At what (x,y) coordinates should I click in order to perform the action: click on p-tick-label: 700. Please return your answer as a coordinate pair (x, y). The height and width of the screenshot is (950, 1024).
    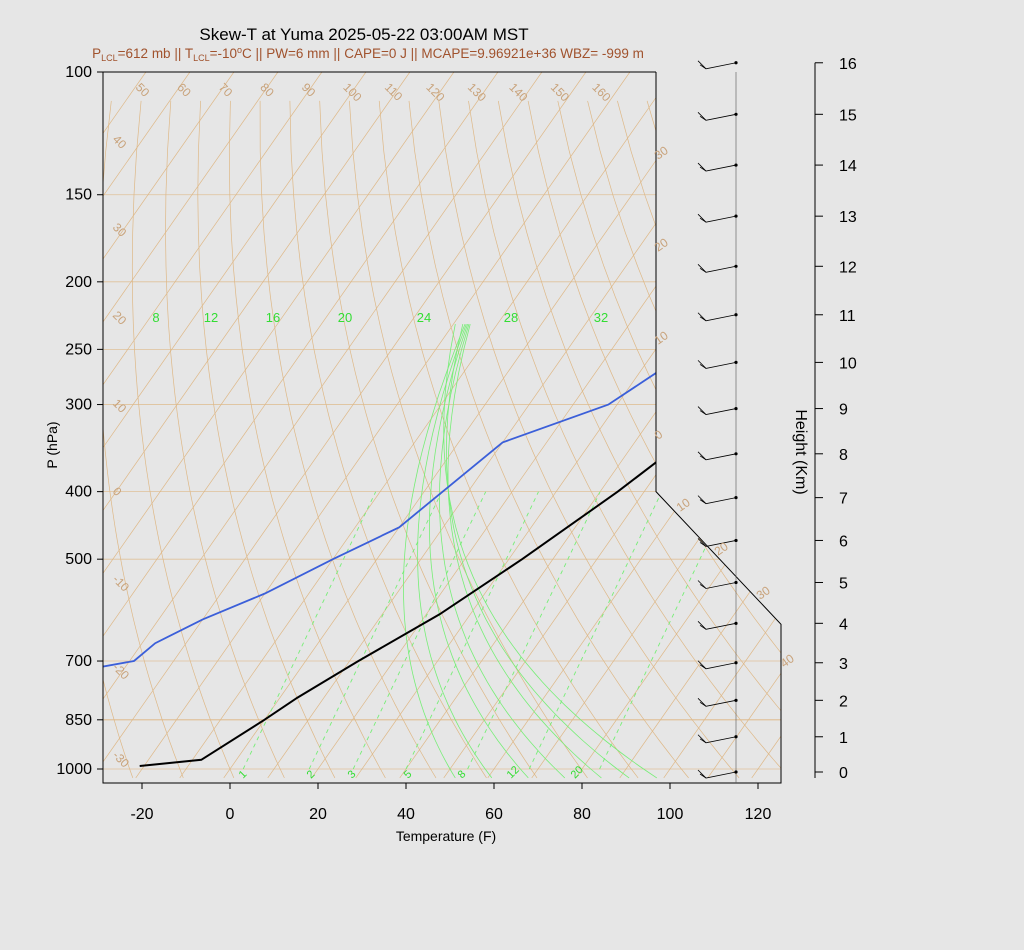
    Looking at the image, I should click on (78, 661).